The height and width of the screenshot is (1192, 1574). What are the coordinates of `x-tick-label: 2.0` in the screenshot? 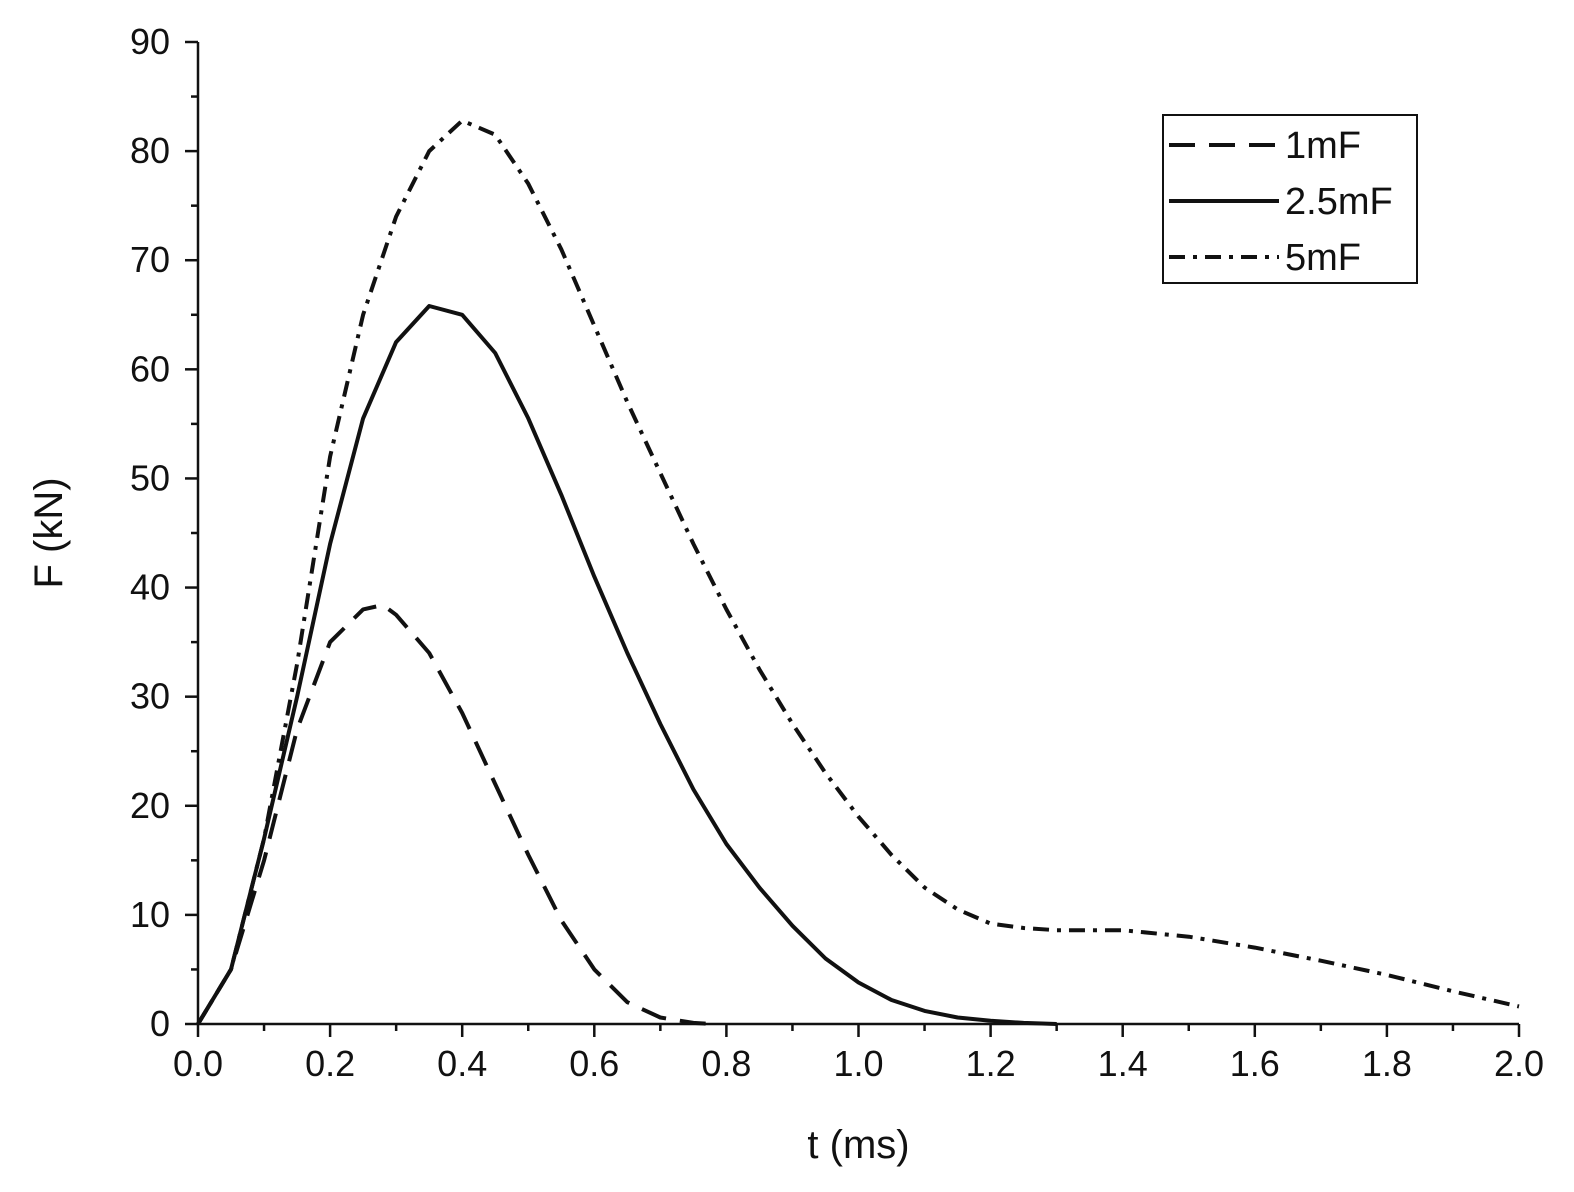 It's located at (1519, 1063).